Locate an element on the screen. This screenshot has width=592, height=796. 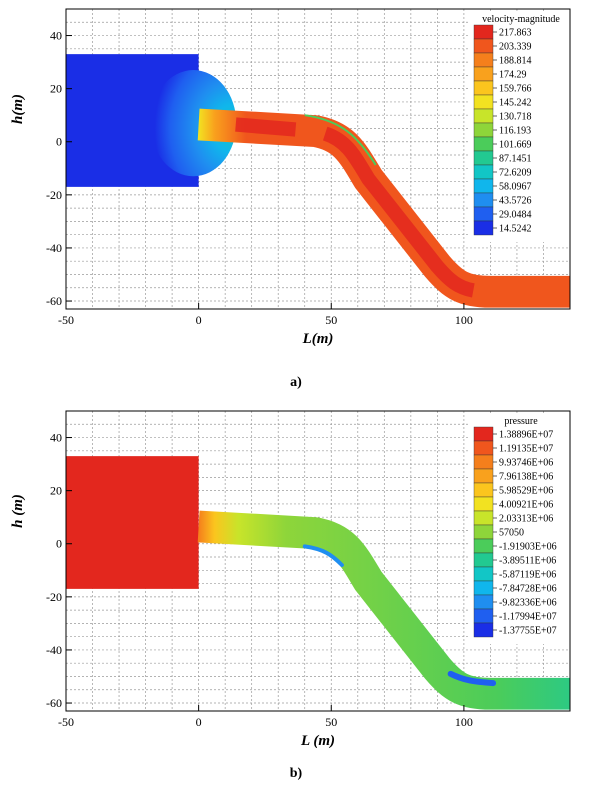
pressure-y-axis-label: h (m) is located at coordinates (18, 511).